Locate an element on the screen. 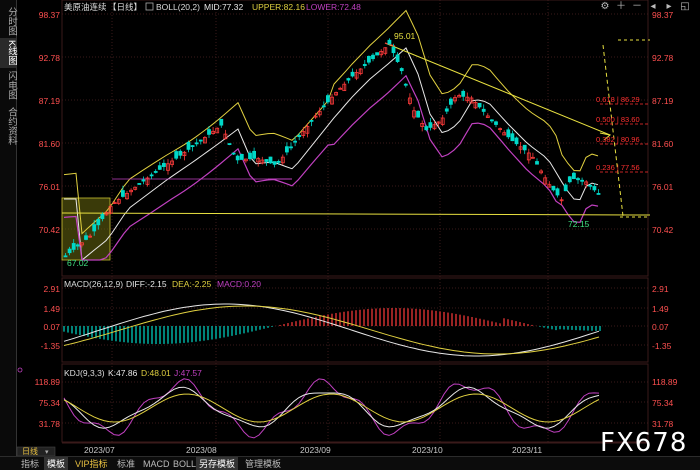 The image size is (700, 470). kdj-k-line is located at coordinates (331, 407).